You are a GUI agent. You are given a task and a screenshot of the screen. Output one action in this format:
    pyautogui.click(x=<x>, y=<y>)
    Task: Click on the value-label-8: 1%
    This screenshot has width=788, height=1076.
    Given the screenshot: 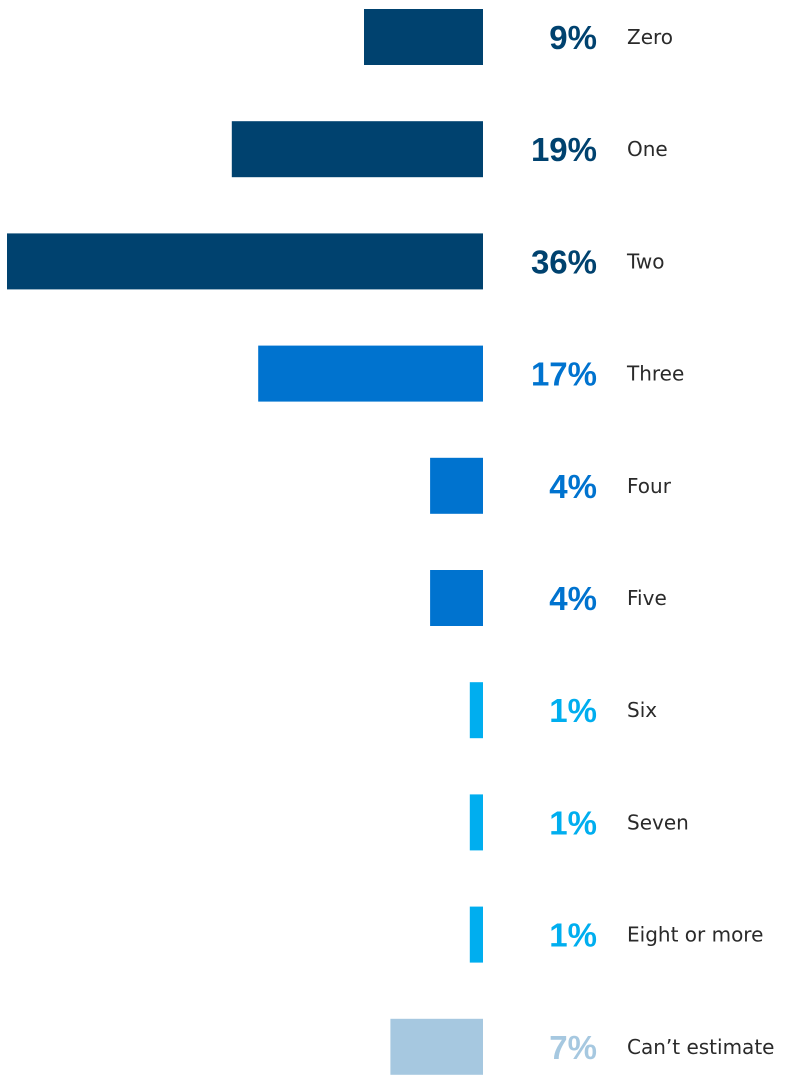 What is the action you would take?
    pyautogui.click(x=573, y=935)
    